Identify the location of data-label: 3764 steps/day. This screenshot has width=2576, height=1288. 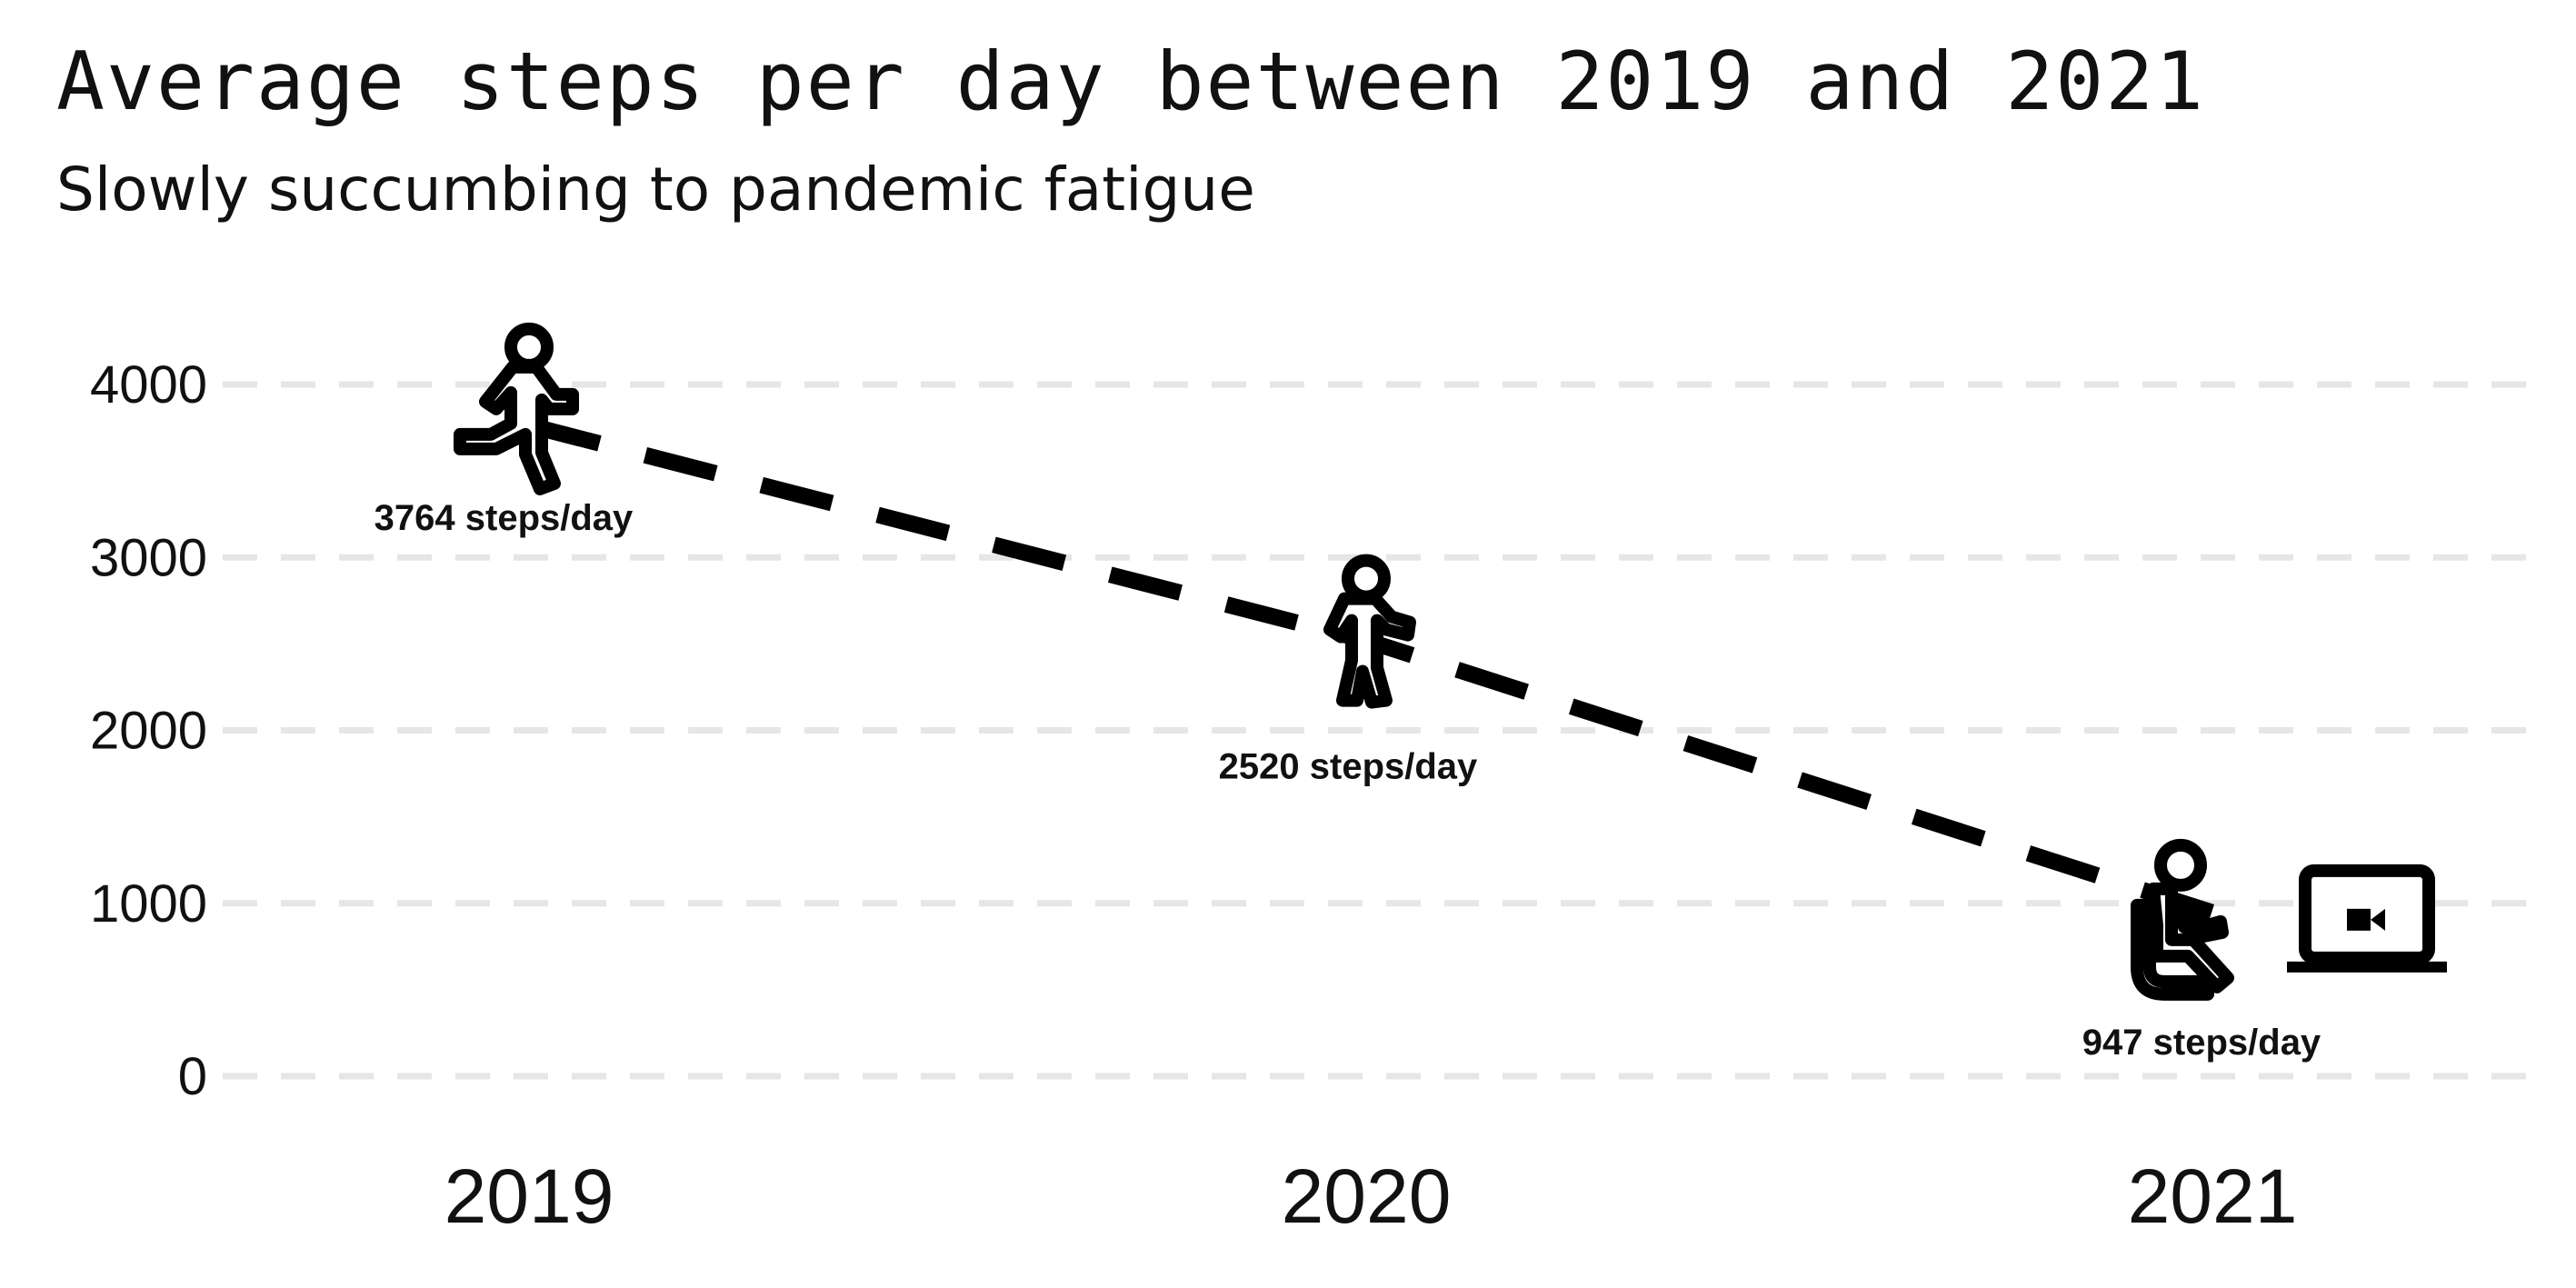
(504, 518).